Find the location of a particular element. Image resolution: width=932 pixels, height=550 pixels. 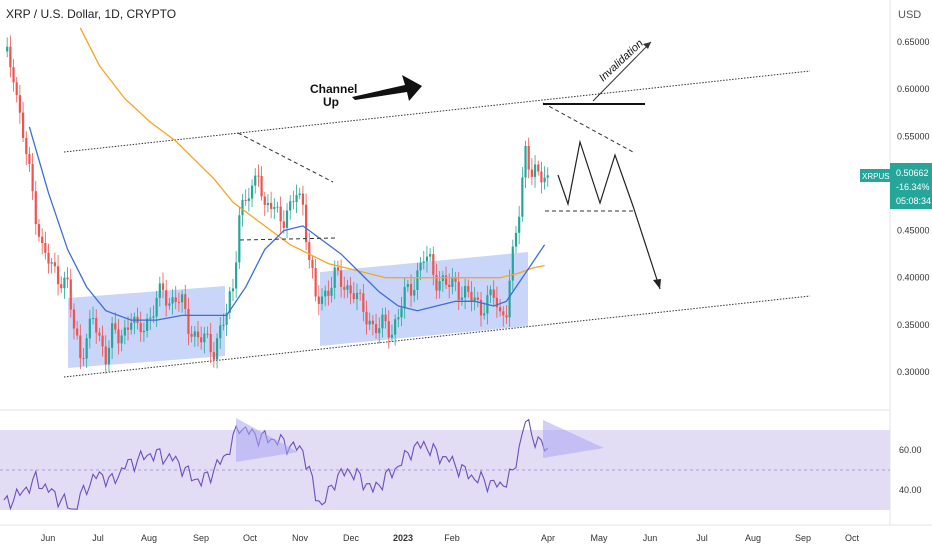

invalidation-arrow is located at coordinates (622, 71).